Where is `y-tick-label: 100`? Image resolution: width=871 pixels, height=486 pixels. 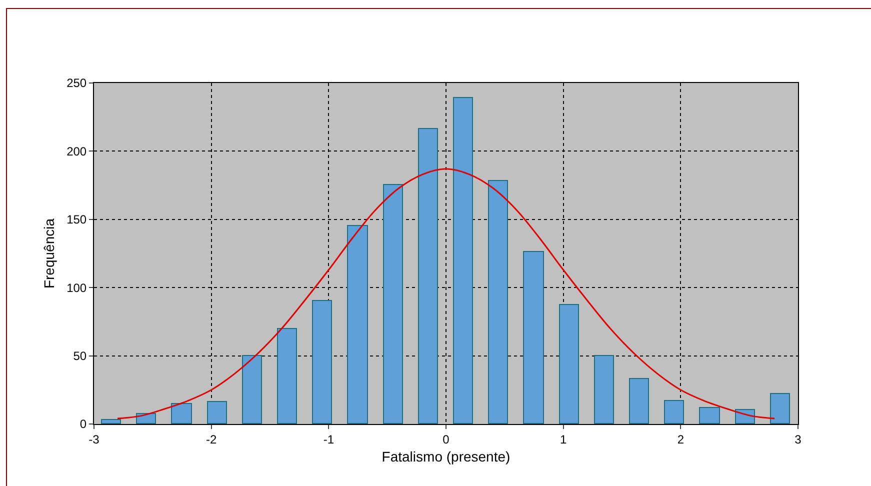 y-tick-label: 100 is located at coordinates (76, 287).